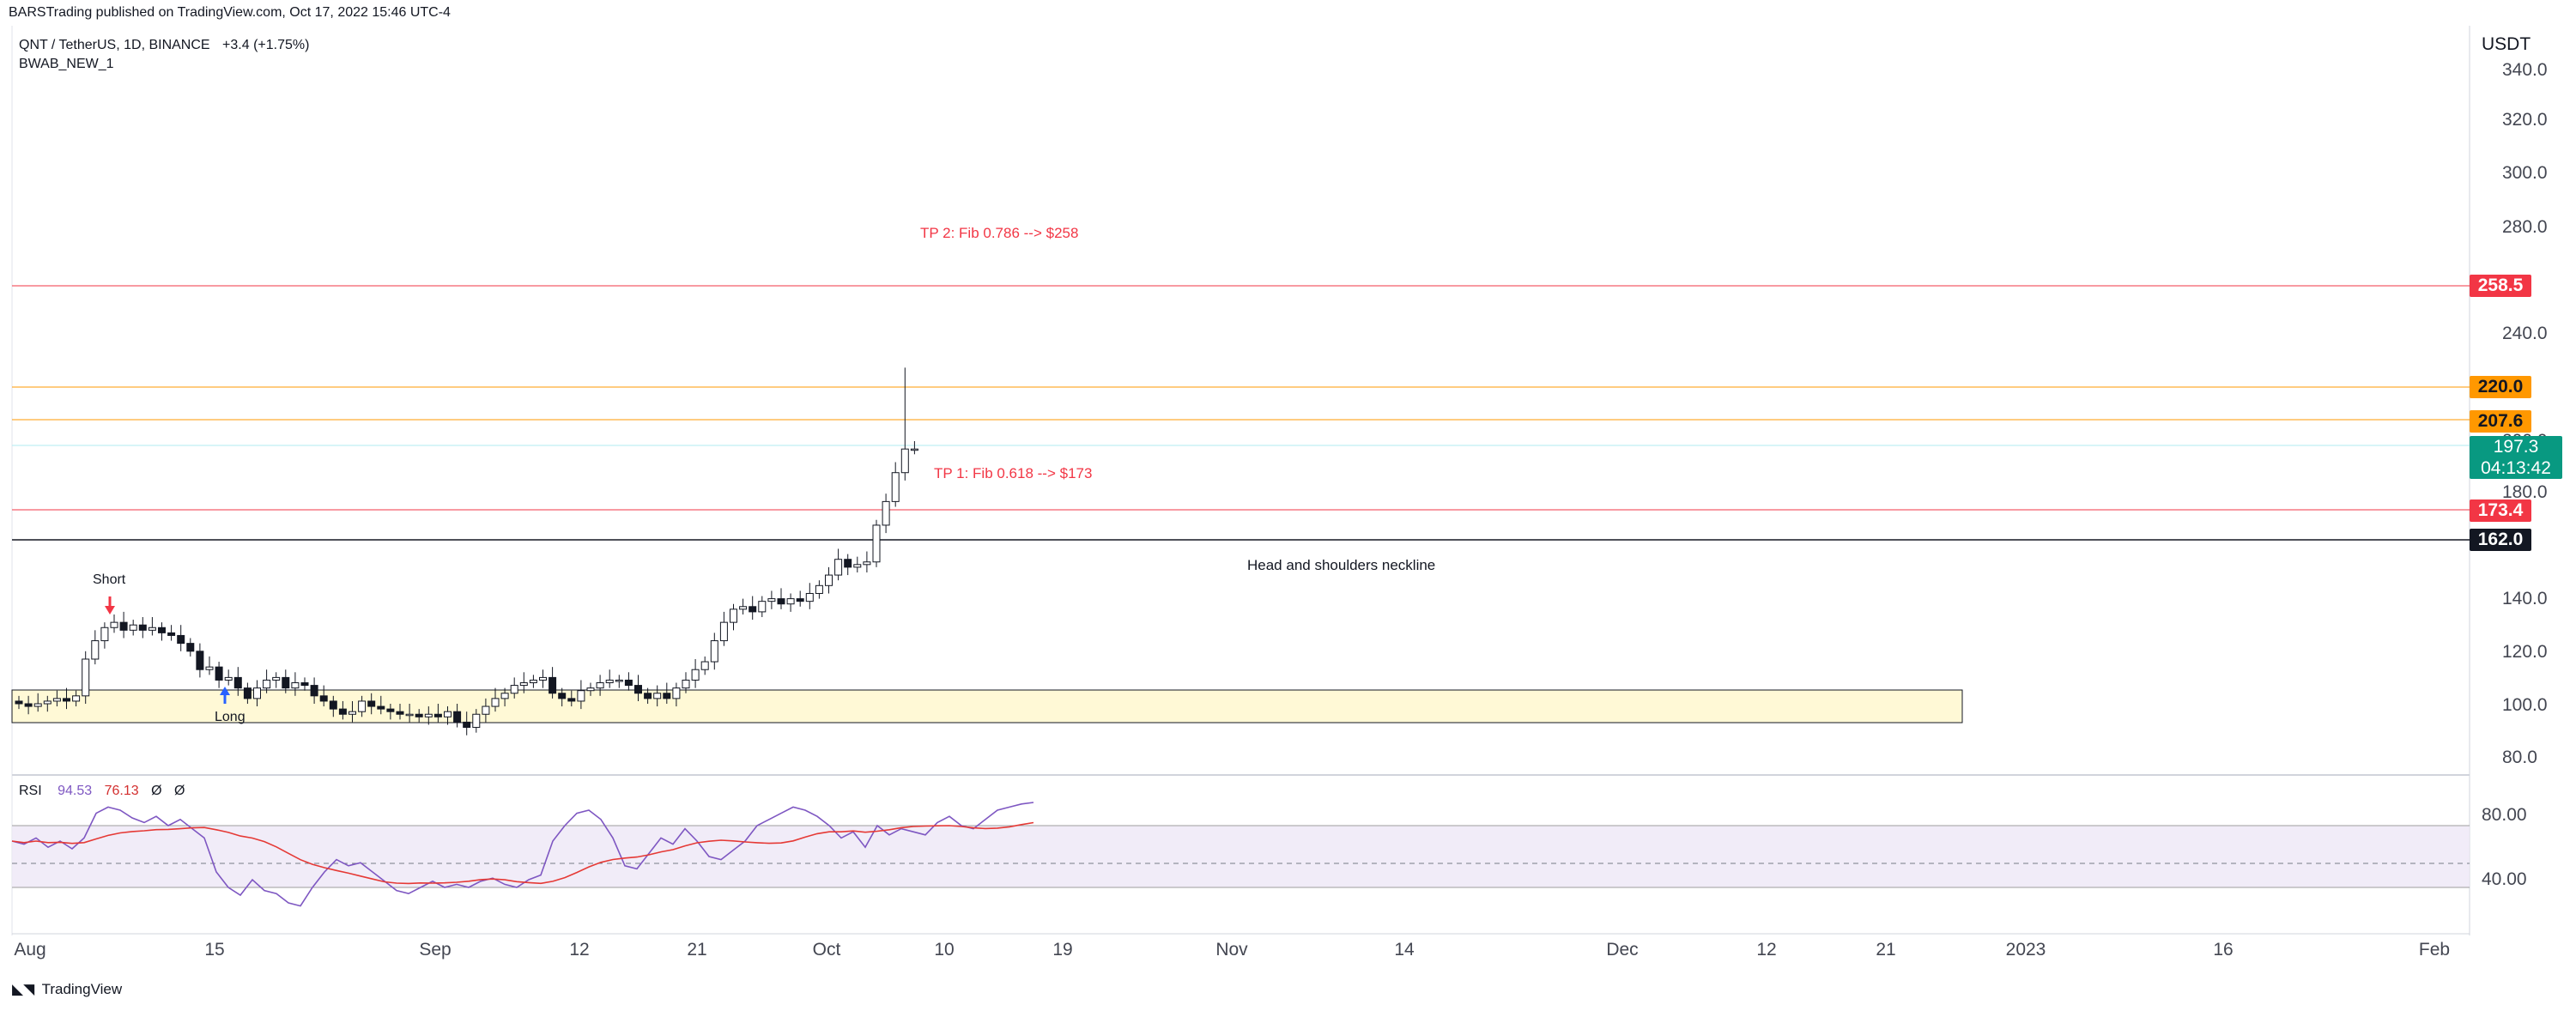 The image size is (2576, 1011). What do you see at coordinates (522, 853) in the screenshot?
I see `rsi-ma-line` at bounding box center [522, 853].